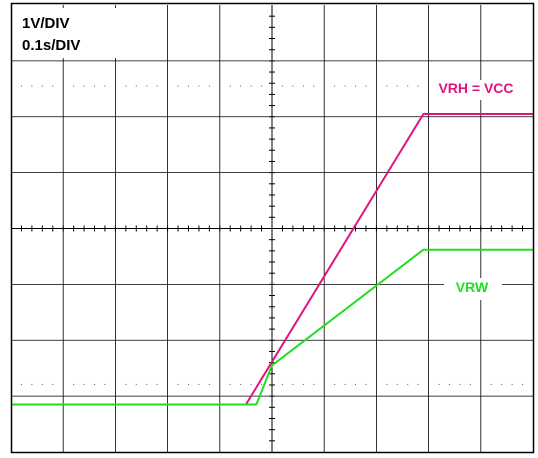 Image resolution: width=538 pixels, height=458 pixels. Describe the element at coordinates (46, 23) in the screenshot. I see `volts-per-div-label: 1V/DIV` at that location.